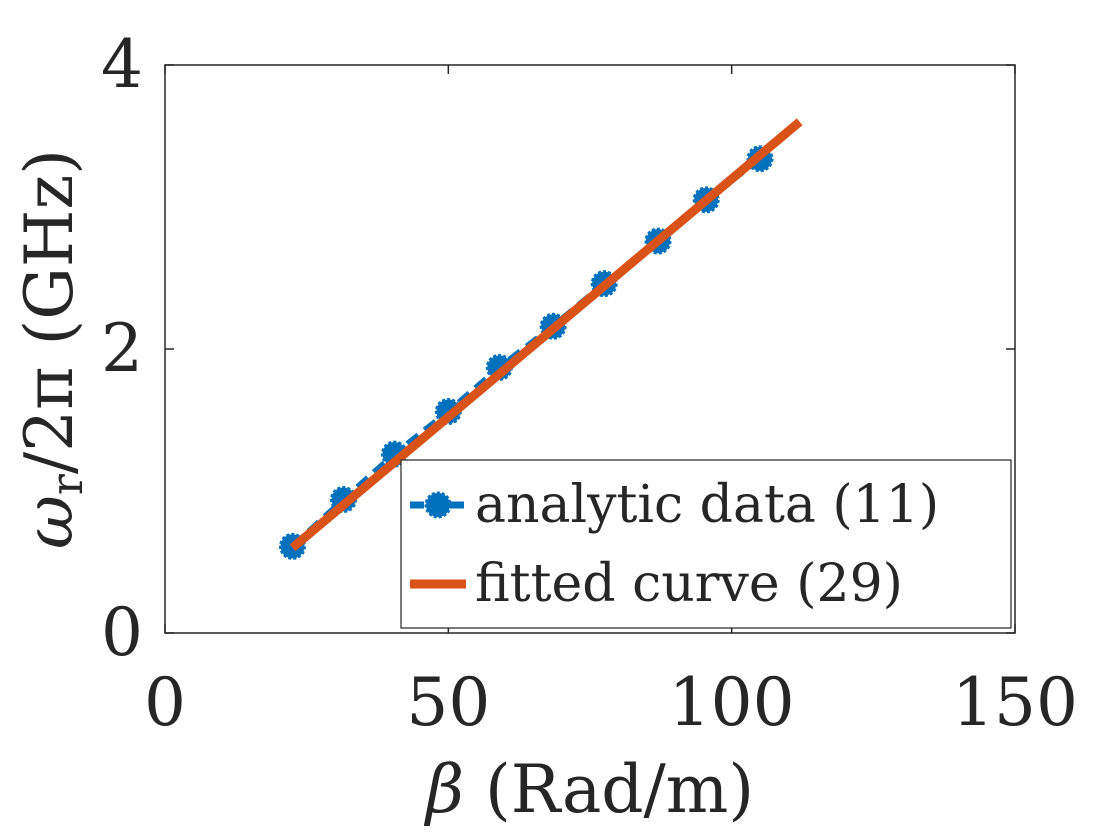 Image resolution: width=1120 pixels, height=840 pixels. What do you see at coordinates (122, 632) in the screenshot?
I see `y-tick-label: 0` at bounding box center [122, 632].